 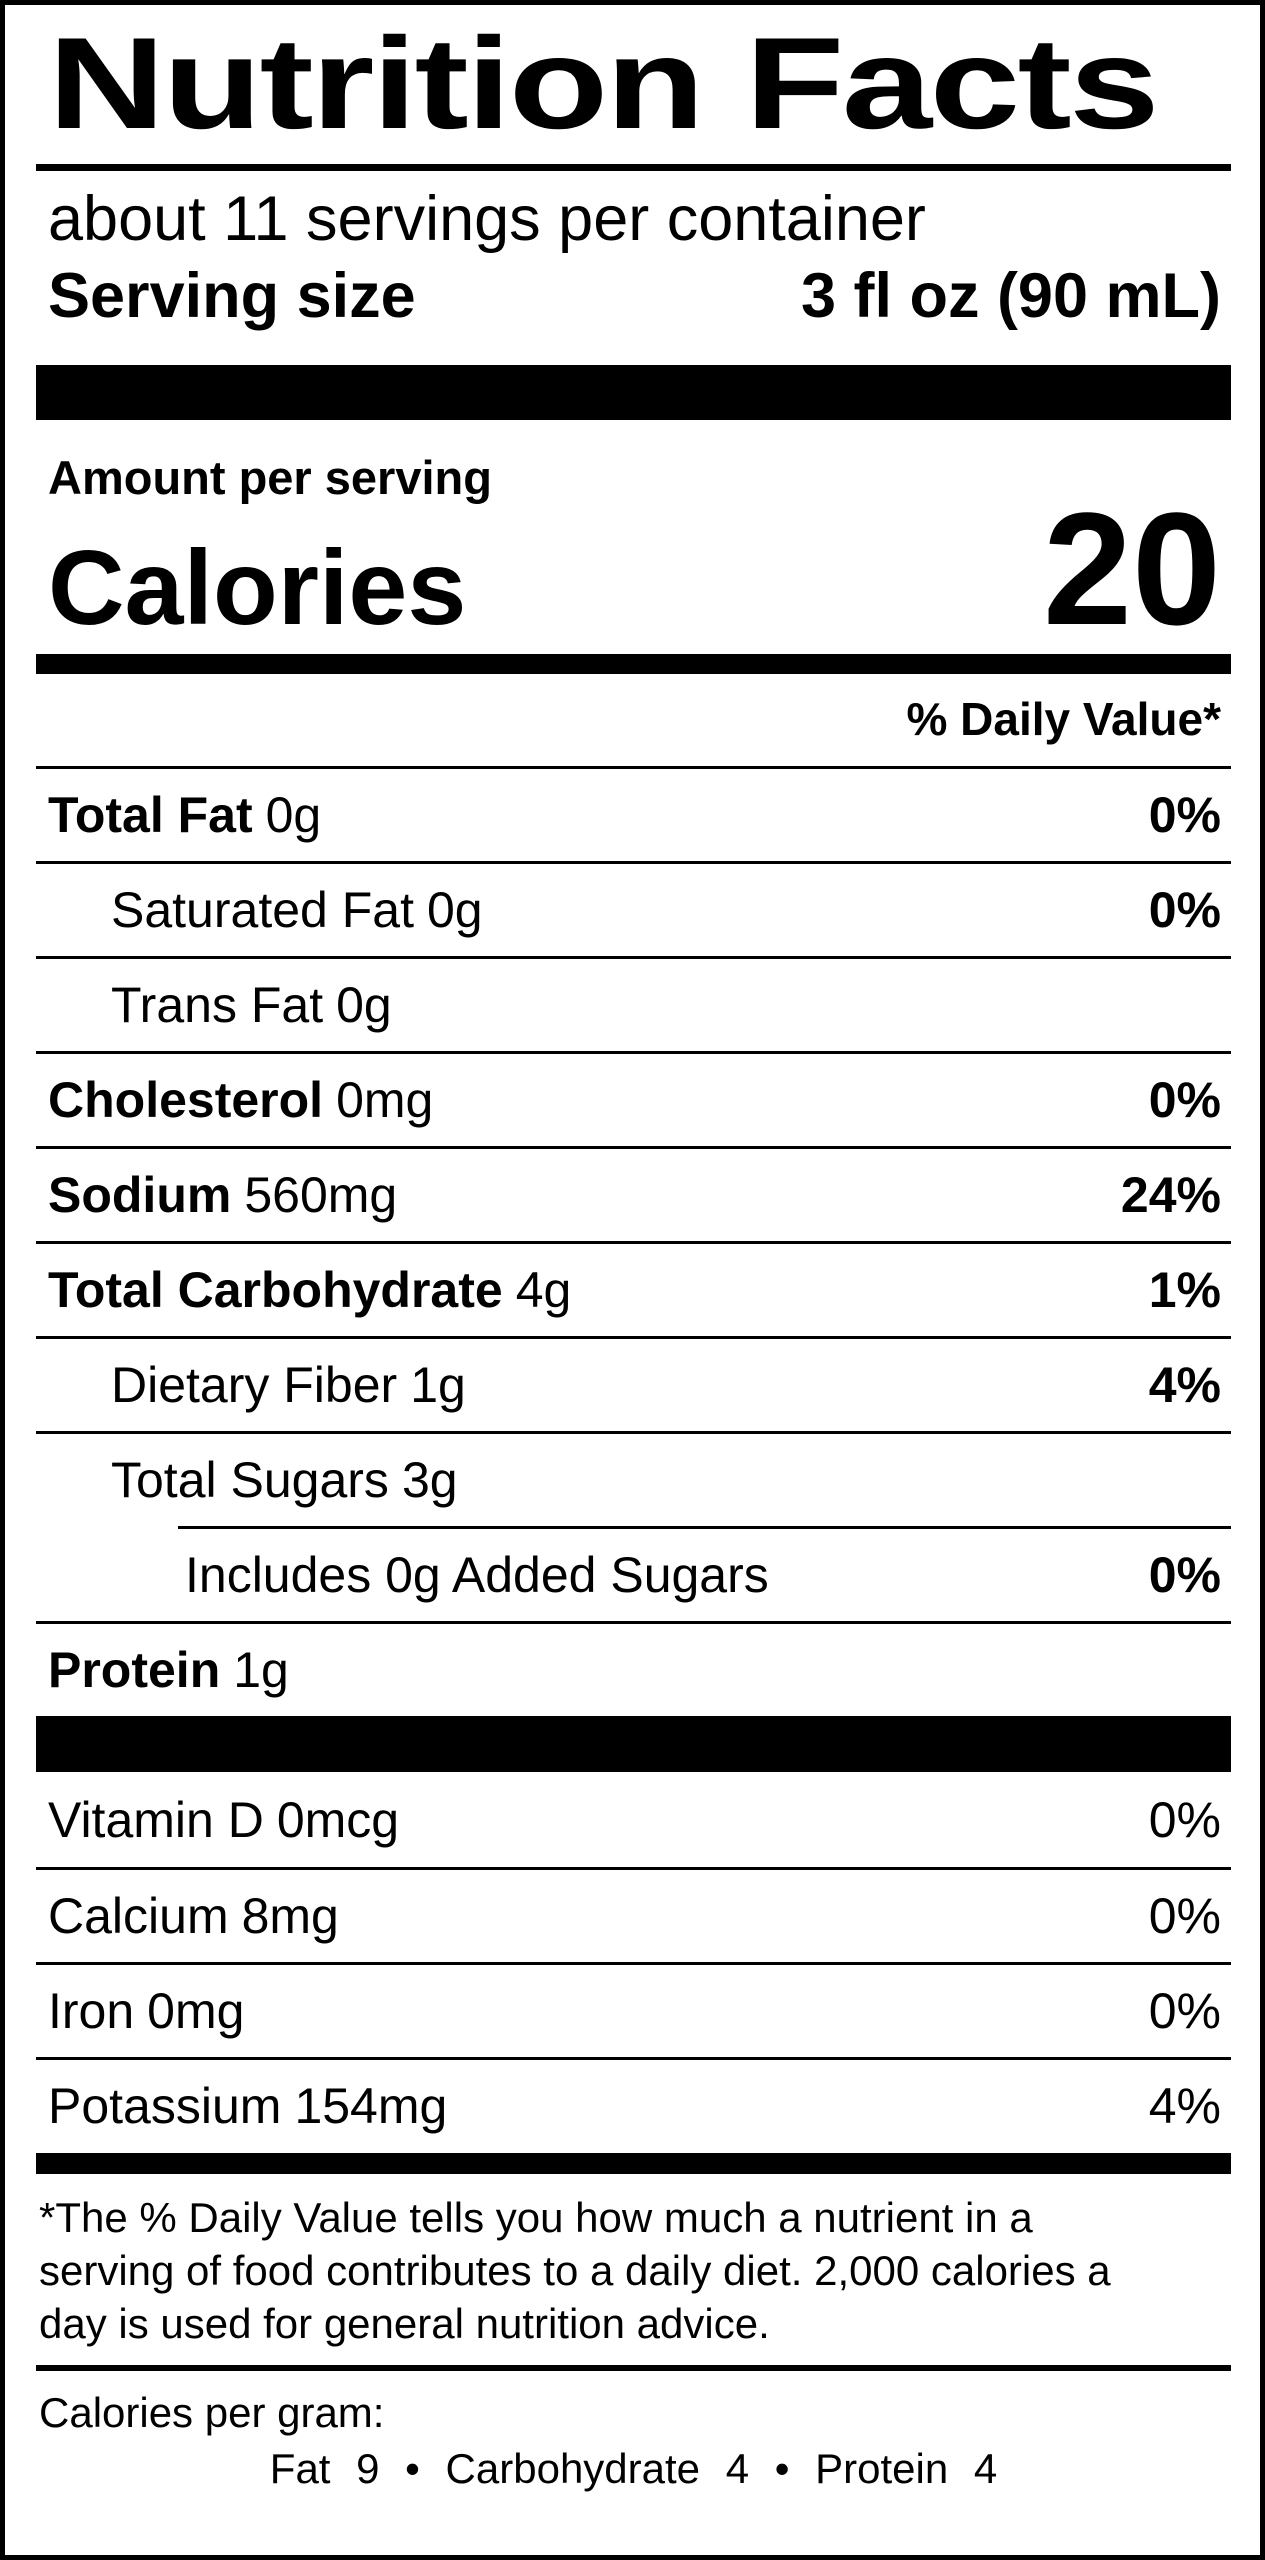 What do you see at coordinates (371, 2106) in the screenshot?
I see `vitamin-amount: 154mg` at bounding box center [371, 2106].